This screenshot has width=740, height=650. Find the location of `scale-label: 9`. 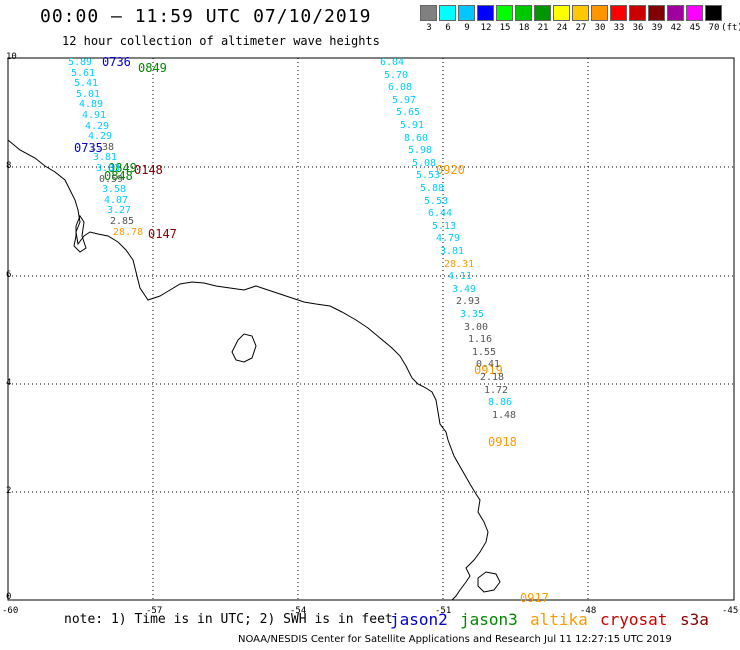

scale-label: 9 is located at coordinates (467, 28).